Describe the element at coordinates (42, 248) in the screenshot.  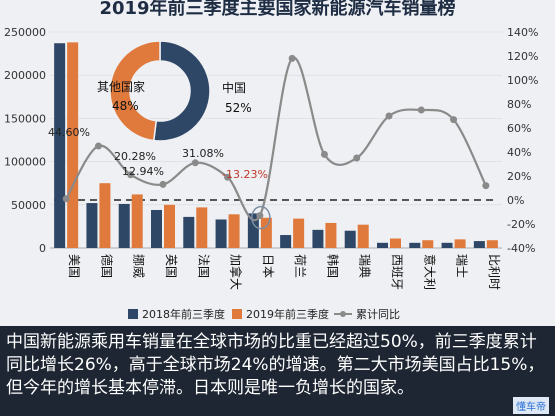
I see `y-left-tick-label: 0` at that location.